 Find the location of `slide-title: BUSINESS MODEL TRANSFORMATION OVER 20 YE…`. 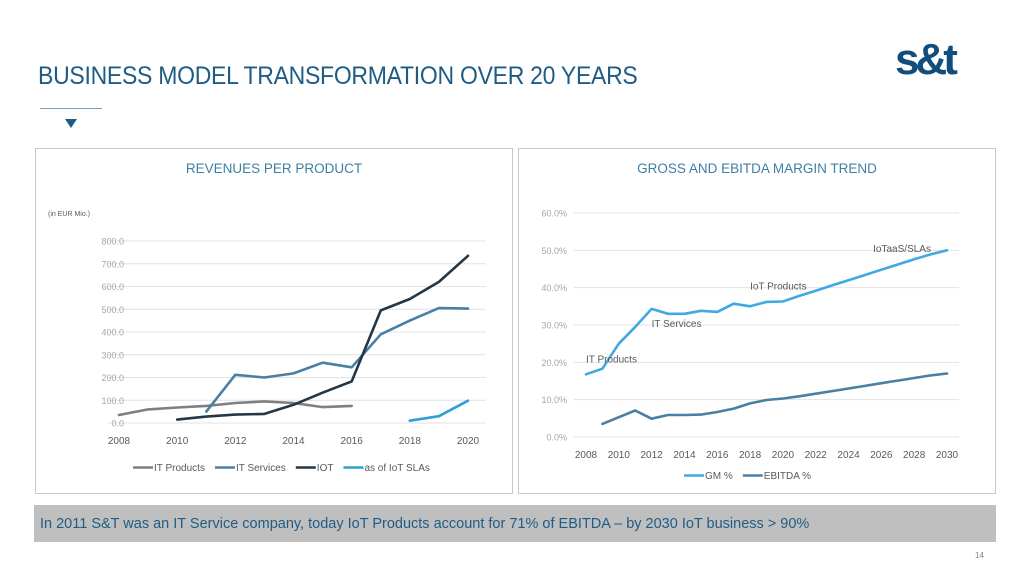

slide-title: BUSINESS MODEL TRANSFORMATION OVER 20 YE… is located at coordinates (338, 76).